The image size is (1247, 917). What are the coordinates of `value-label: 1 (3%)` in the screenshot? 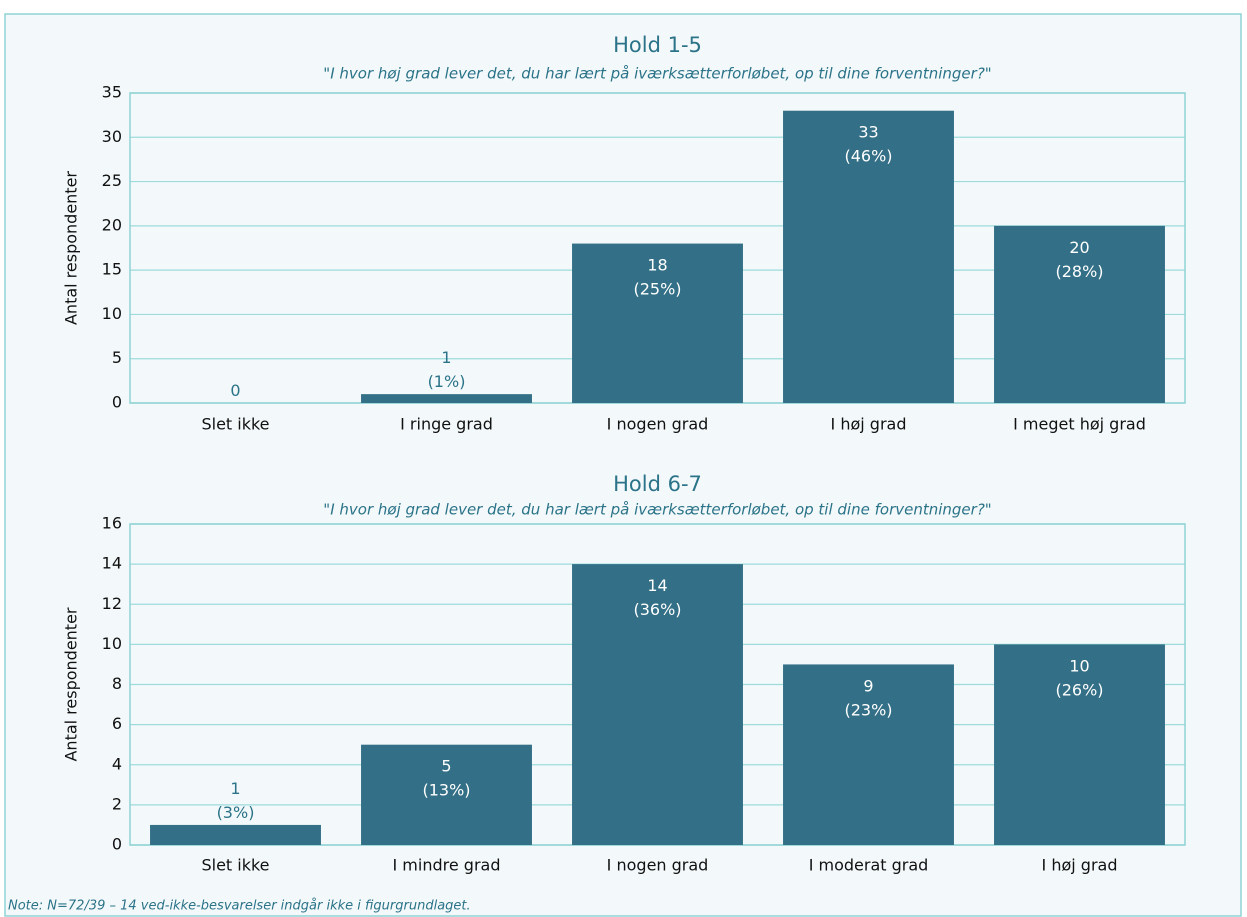 It's located at (236, 799).